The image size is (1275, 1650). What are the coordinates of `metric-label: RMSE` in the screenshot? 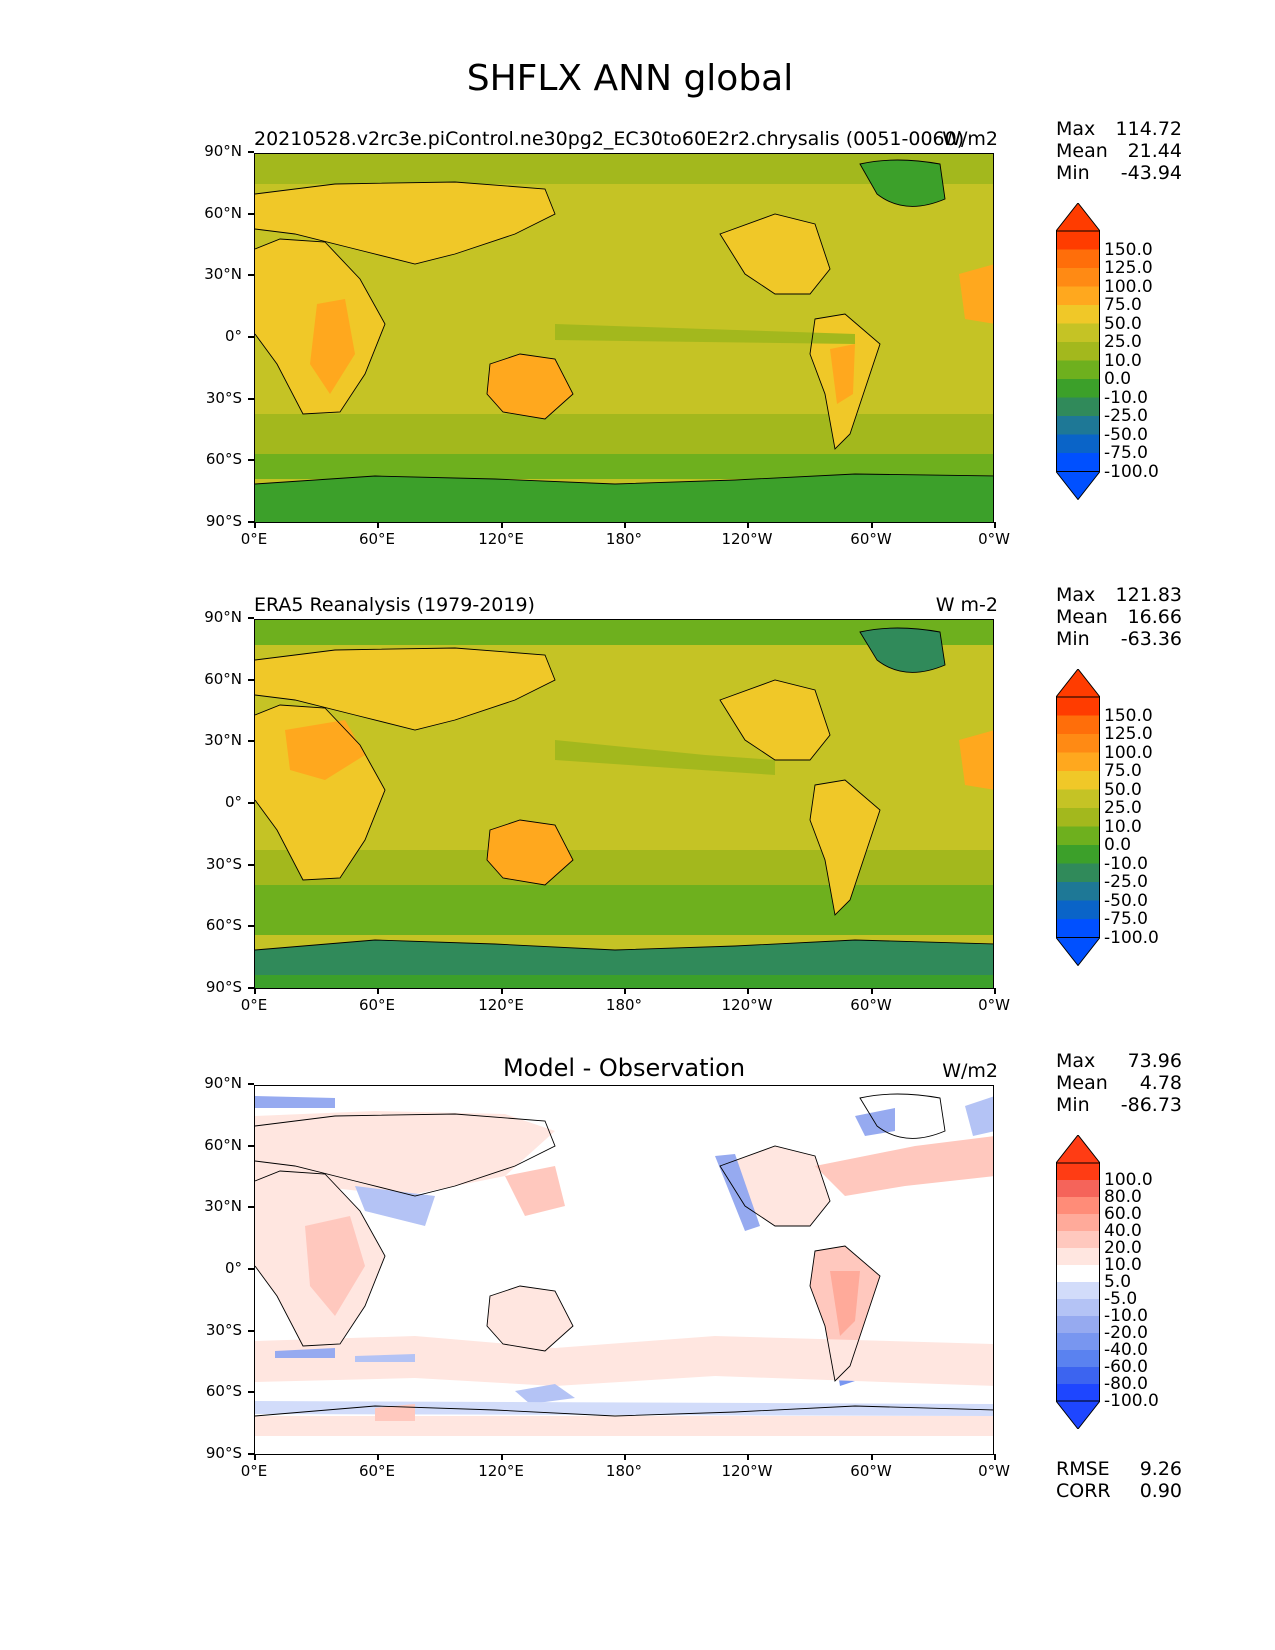 It's located at (1083, 1469).